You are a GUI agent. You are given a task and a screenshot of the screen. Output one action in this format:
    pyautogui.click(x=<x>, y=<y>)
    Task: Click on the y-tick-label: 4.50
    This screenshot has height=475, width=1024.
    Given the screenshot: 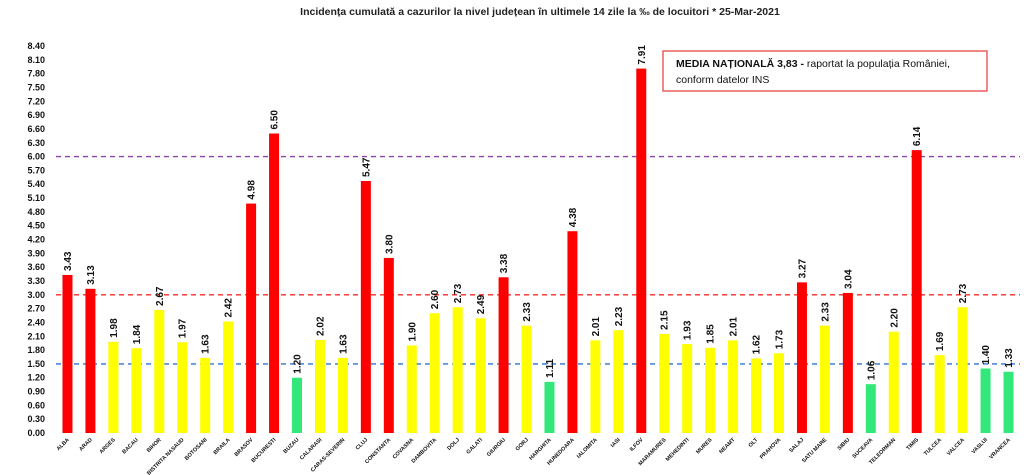 What is the action you would take?
    pyautogui.click(x=36, y=226)
    